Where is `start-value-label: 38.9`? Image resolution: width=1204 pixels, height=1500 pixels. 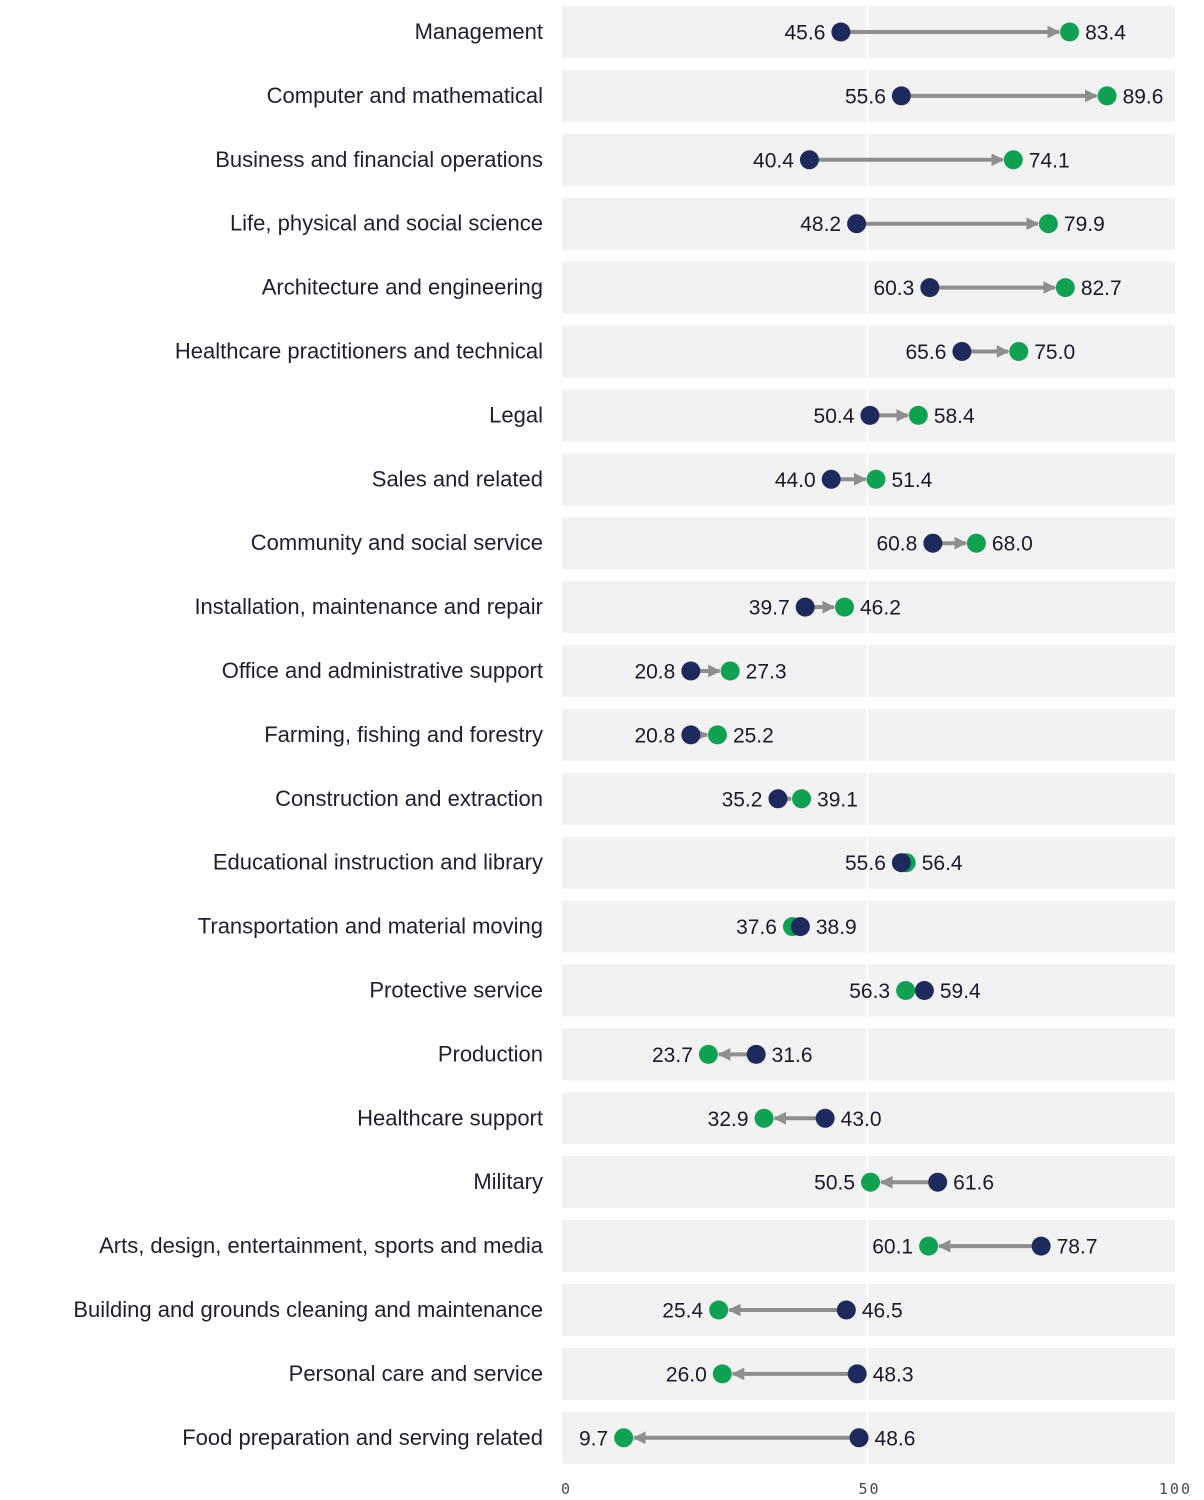
start-value-label: 38.9 is located at coordinates (836, 927).